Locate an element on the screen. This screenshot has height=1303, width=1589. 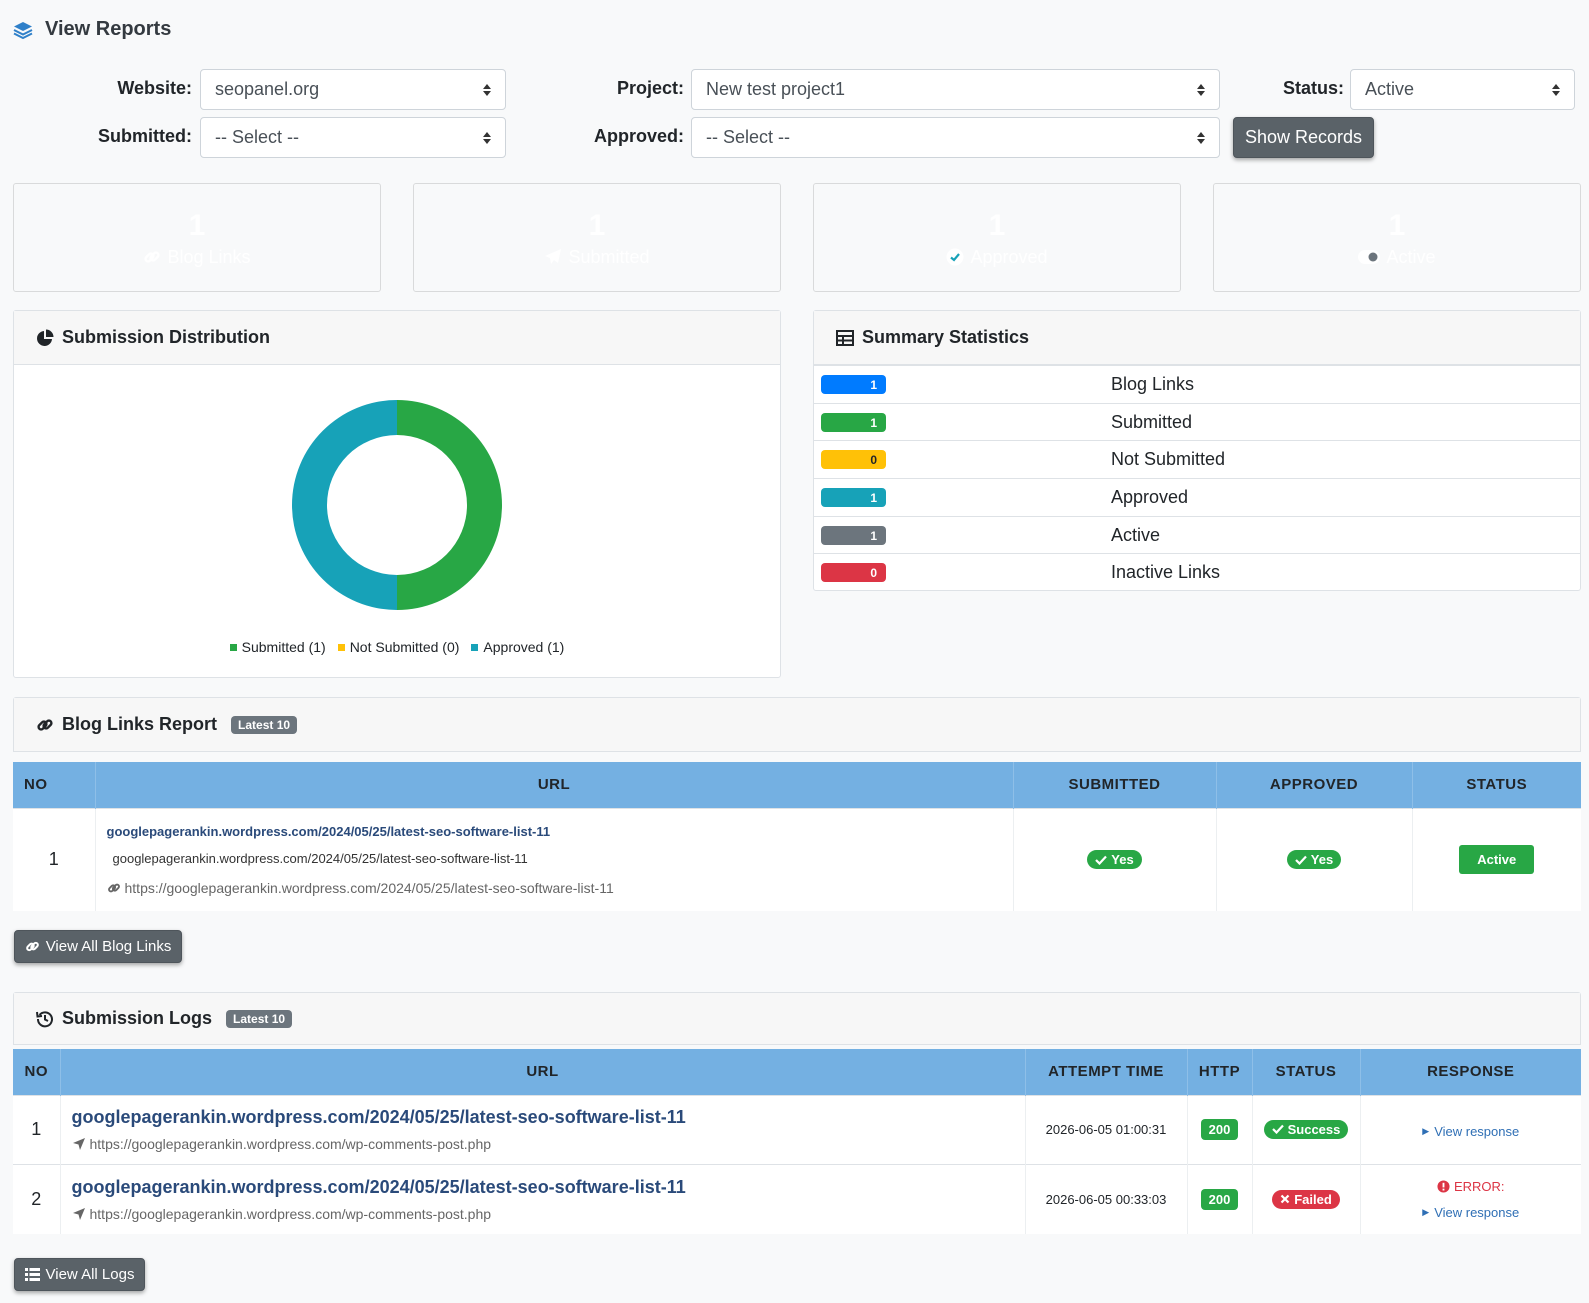
summary-row: 0 Inactive Links is located at coordinates (1197, 572).